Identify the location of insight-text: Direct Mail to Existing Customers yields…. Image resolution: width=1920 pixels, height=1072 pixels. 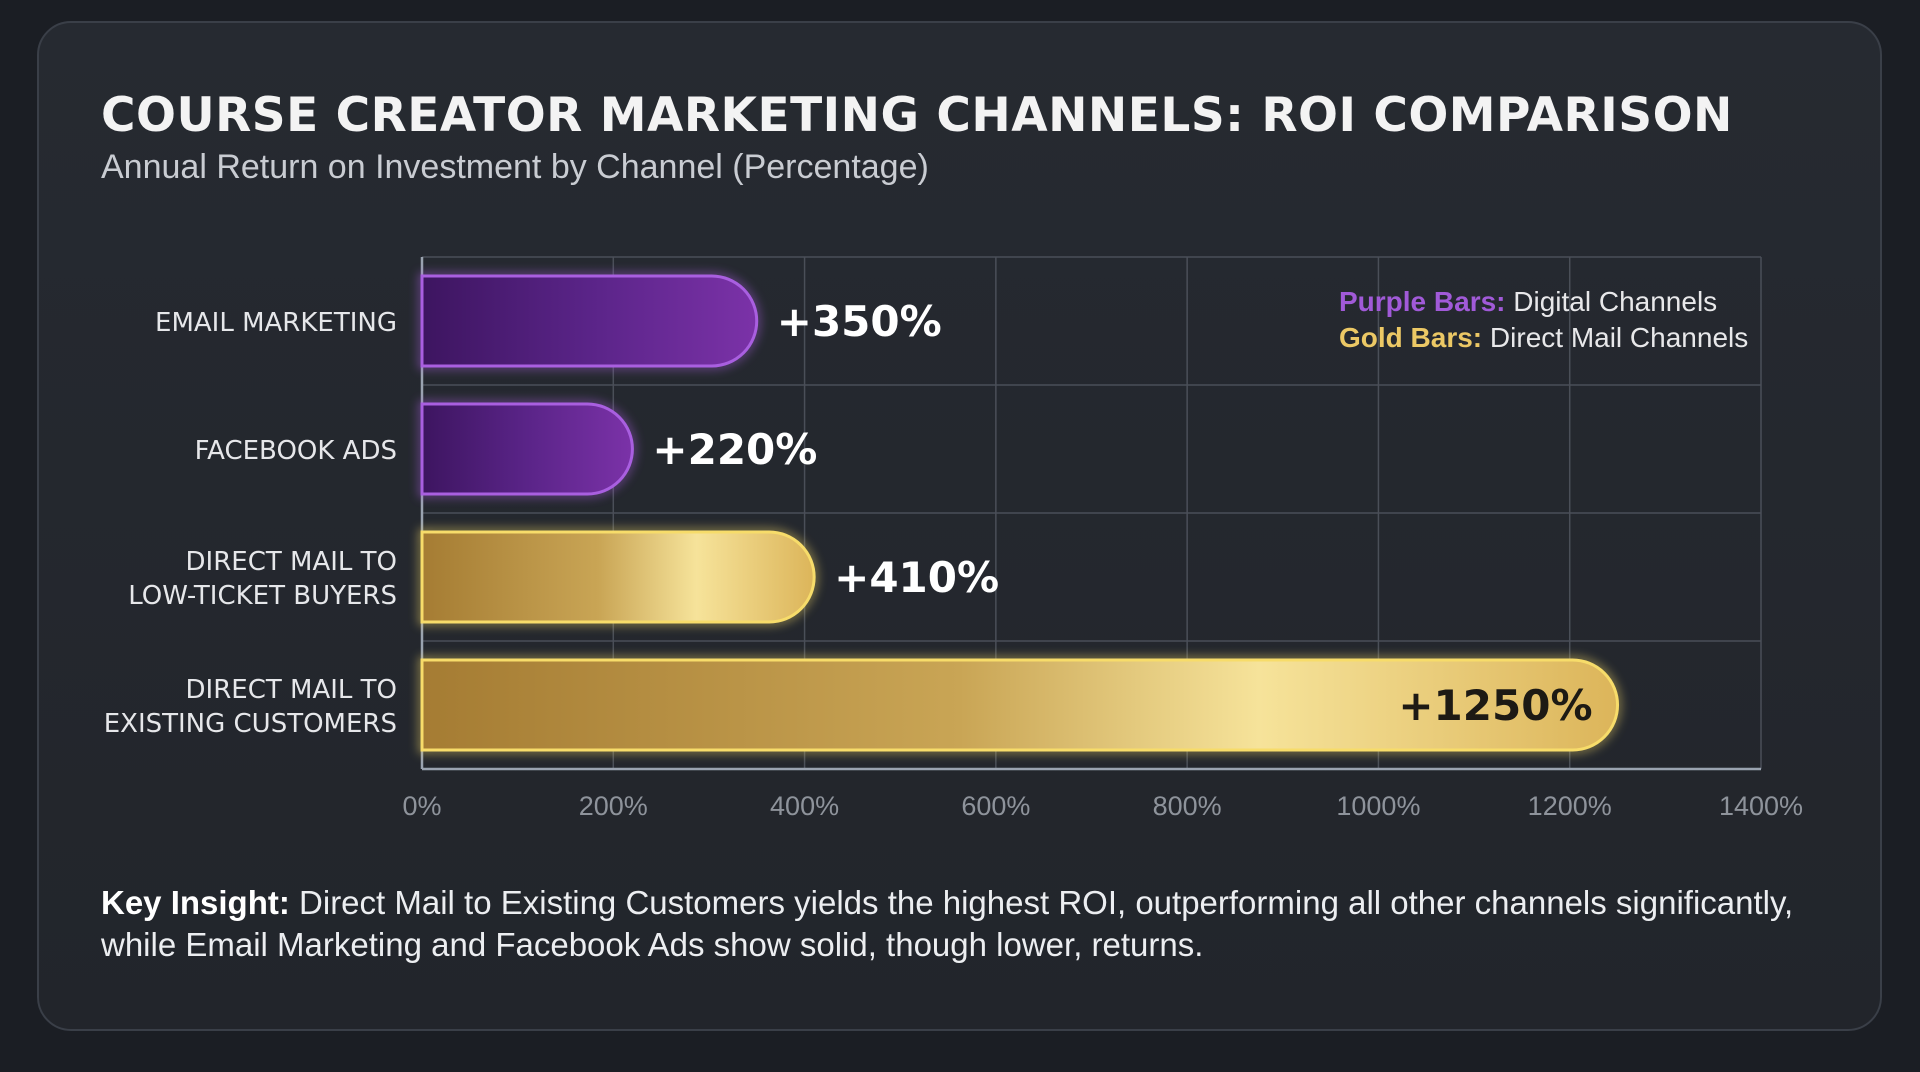
(947, 923).